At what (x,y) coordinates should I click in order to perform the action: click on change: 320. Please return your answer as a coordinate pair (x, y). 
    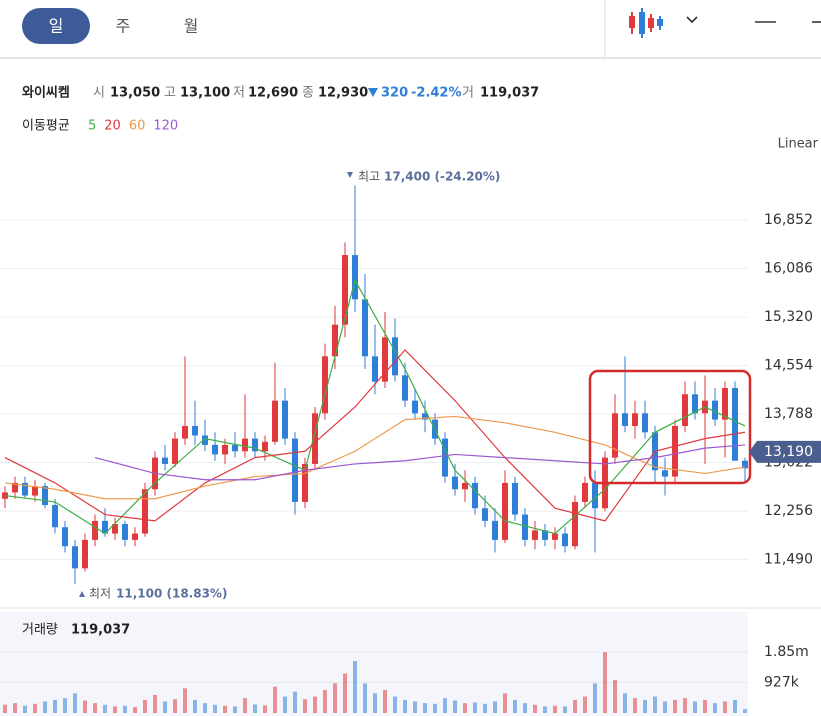
    Looking at the image, I should click on (394, 93).